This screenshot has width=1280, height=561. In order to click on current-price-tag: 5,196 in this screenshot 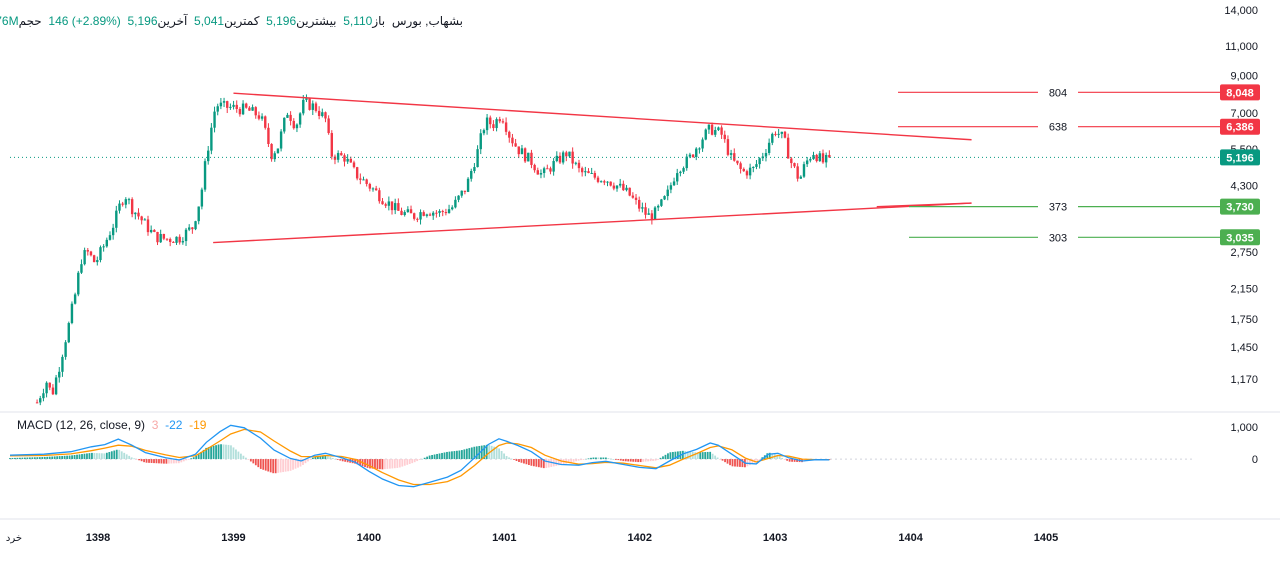, I will do `click(1240, 157)`.